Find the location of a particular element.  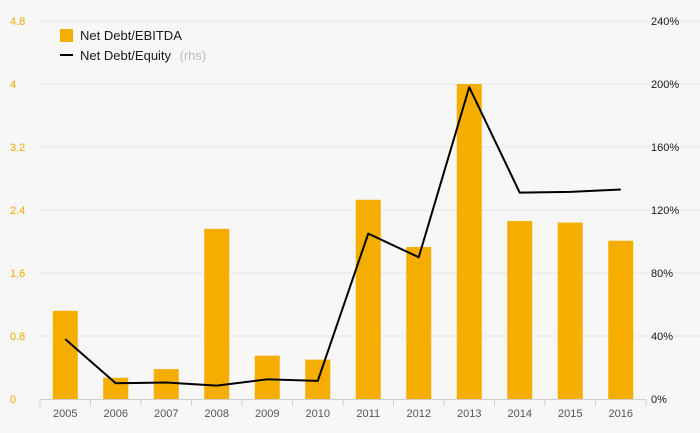

x-tick-label: 2007 is located at coordinates (166, 414).